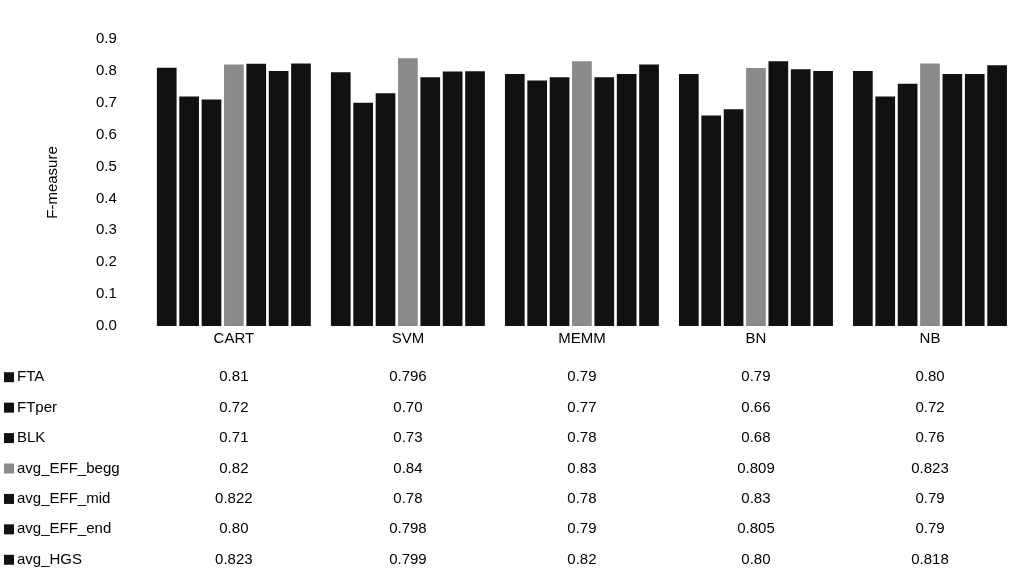 The width and height of the screenshot is (1017, 587). I want to click on legend-label: BLK, so click(31, 437).